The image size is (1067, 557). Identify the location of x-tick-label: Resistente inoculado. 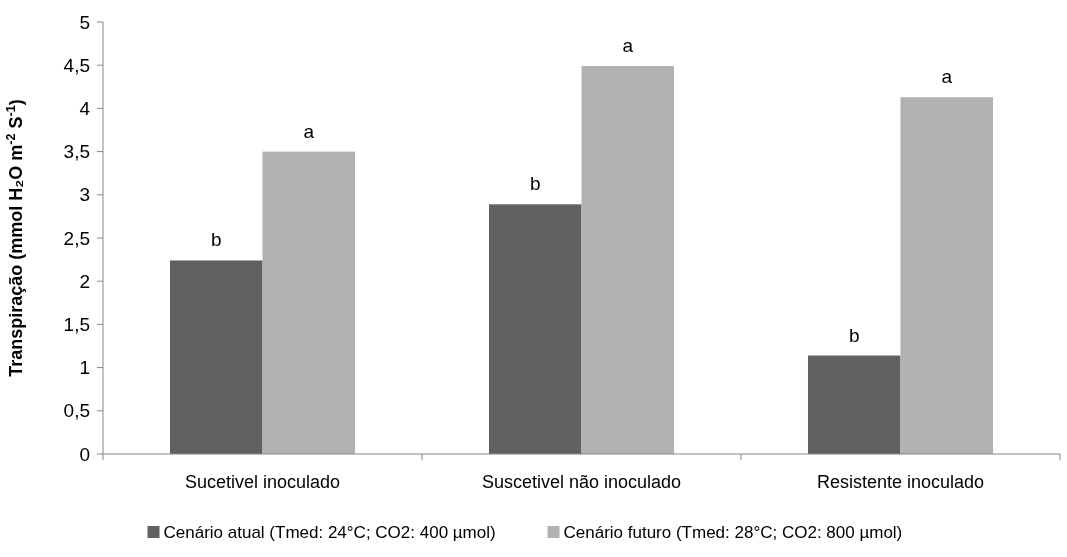
(900, 482).